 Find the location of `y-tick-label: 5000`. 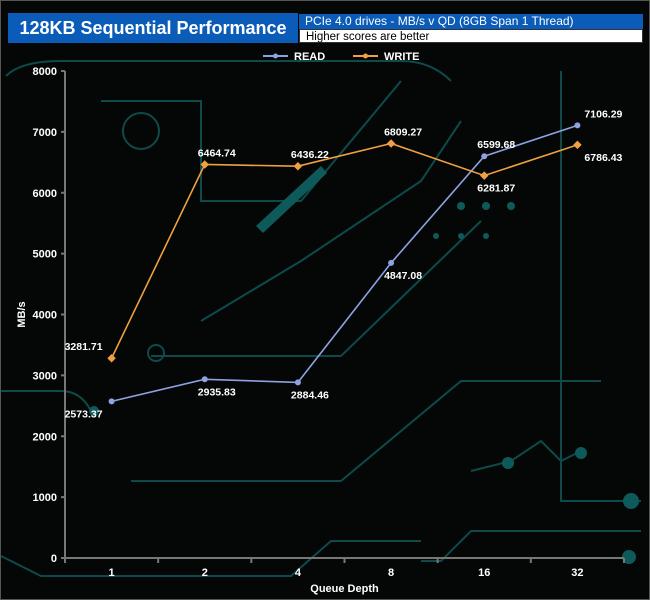

y-tick-label: 5000 is located at coordinates (45, 255).